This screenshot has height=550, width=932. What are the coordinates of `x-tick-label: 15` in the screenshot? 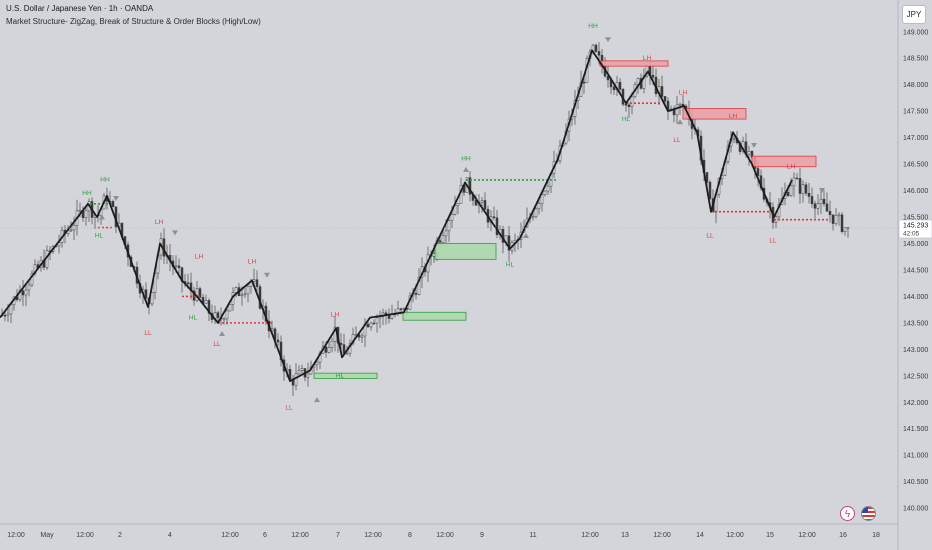 It's located at (770, 535).